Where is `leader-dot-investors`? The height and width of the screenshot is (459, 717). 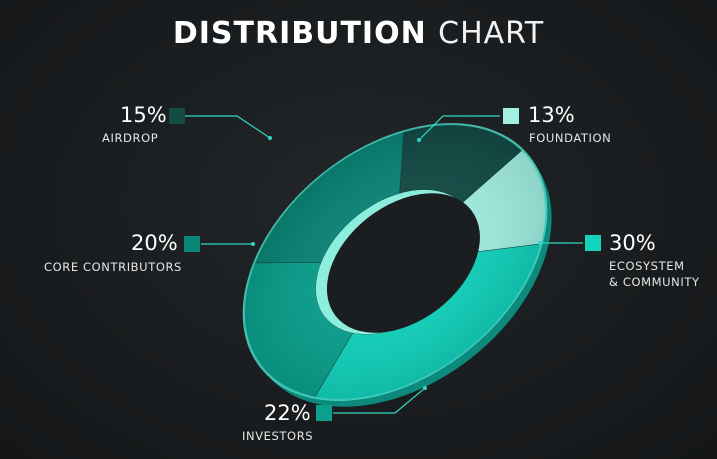 leader-dot-investors is located at coordinates (425, 388).